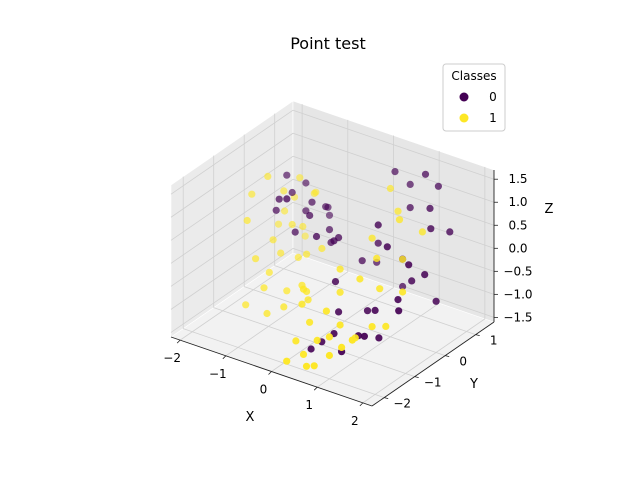 The image size is (640, 480). Describe the element at coordinates (493, 118) in the screenshot. I see `legend-label-1: 1` at that location.